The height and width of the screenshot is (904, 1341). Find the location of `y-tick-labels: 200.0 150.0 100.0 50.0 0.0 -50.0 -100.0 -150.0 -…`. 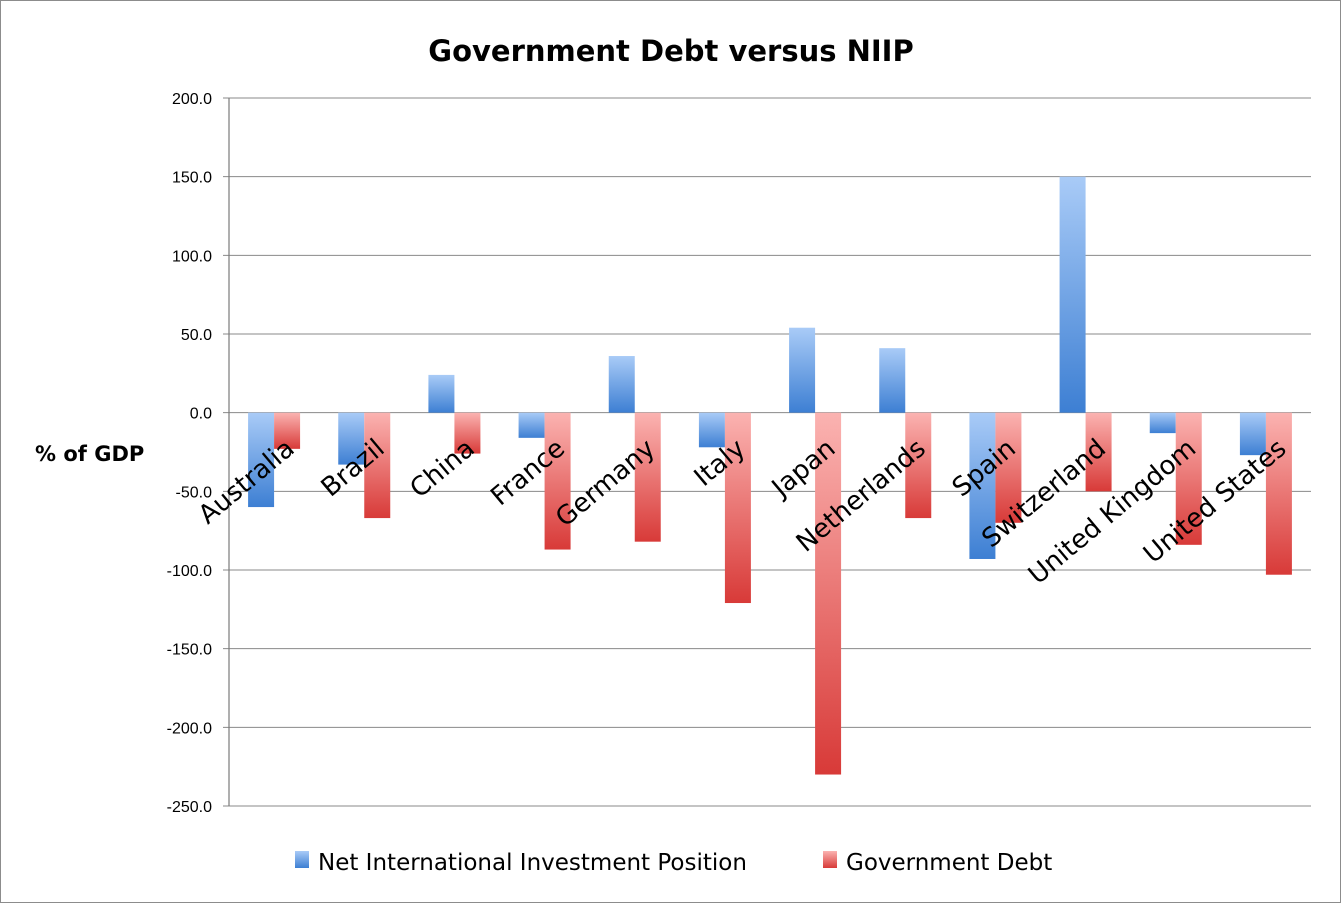

y-tick-labels: 200.0 150.0 100.0 50.0 0.0 -50.0 -100.0 -150.0 -… is located at coordinates (189, 453).